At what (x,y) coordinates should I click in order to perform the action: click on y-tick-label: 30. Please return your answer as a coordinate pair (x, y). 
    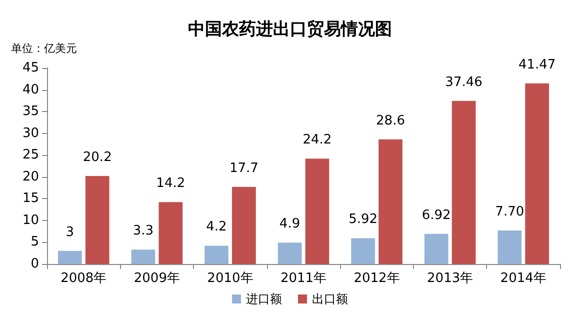
    Looking at the image, I should click on (30, 133).